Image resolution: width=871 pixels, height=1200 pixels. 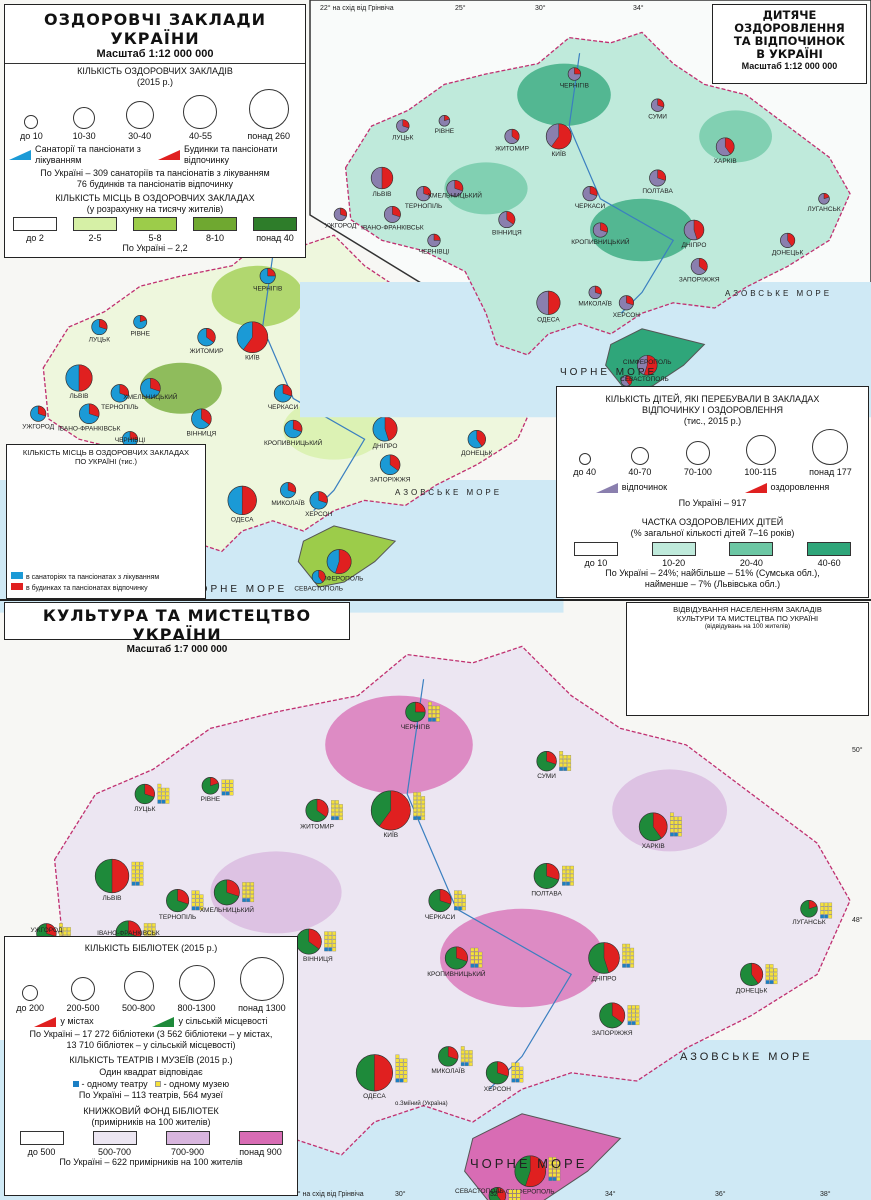 What do you see at coordinates (210, 1021) in the screenshot?
I see `legend-rural: у сільській місцевості` at bounding box center [210, 1021].